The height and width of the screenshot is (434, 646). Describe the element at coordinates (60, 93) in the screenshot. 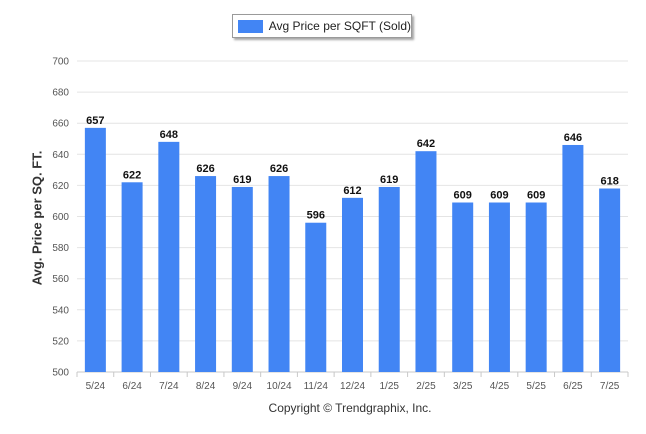

I see `y-tick-label: 680` at that location.